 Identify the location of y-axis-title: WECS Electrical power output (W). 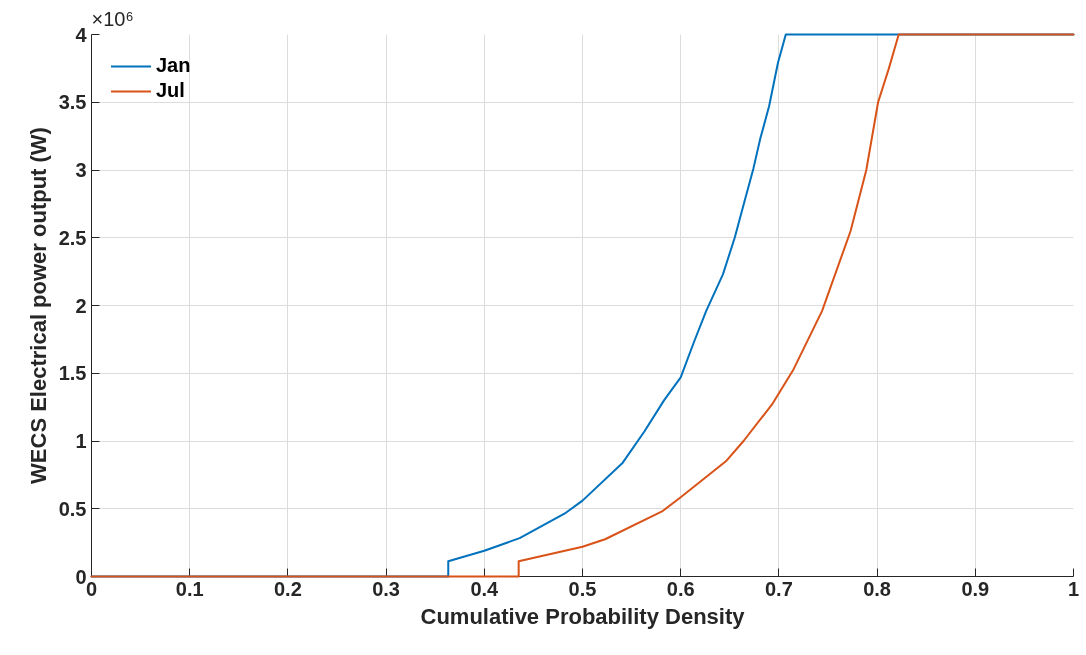
(38, 305).